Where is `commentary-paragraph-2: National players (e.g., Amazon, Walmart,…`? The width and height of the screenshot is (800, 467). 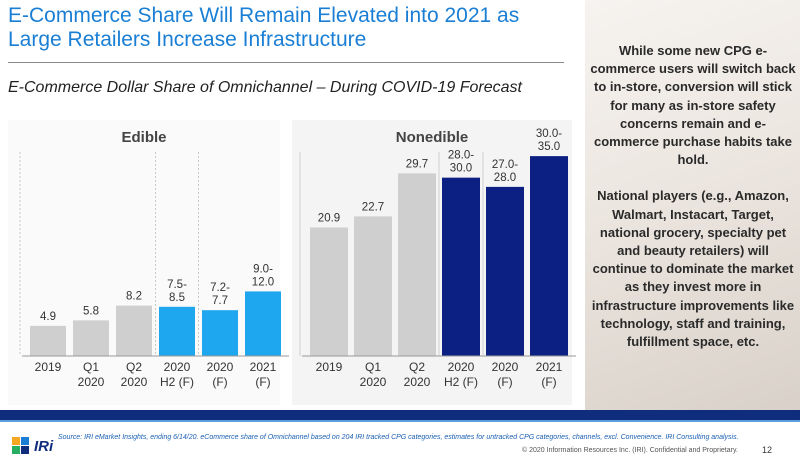 commentary-paragraph-2: National players (e.g., Amazon, Walmart,… is located at coordinates (693, 269).